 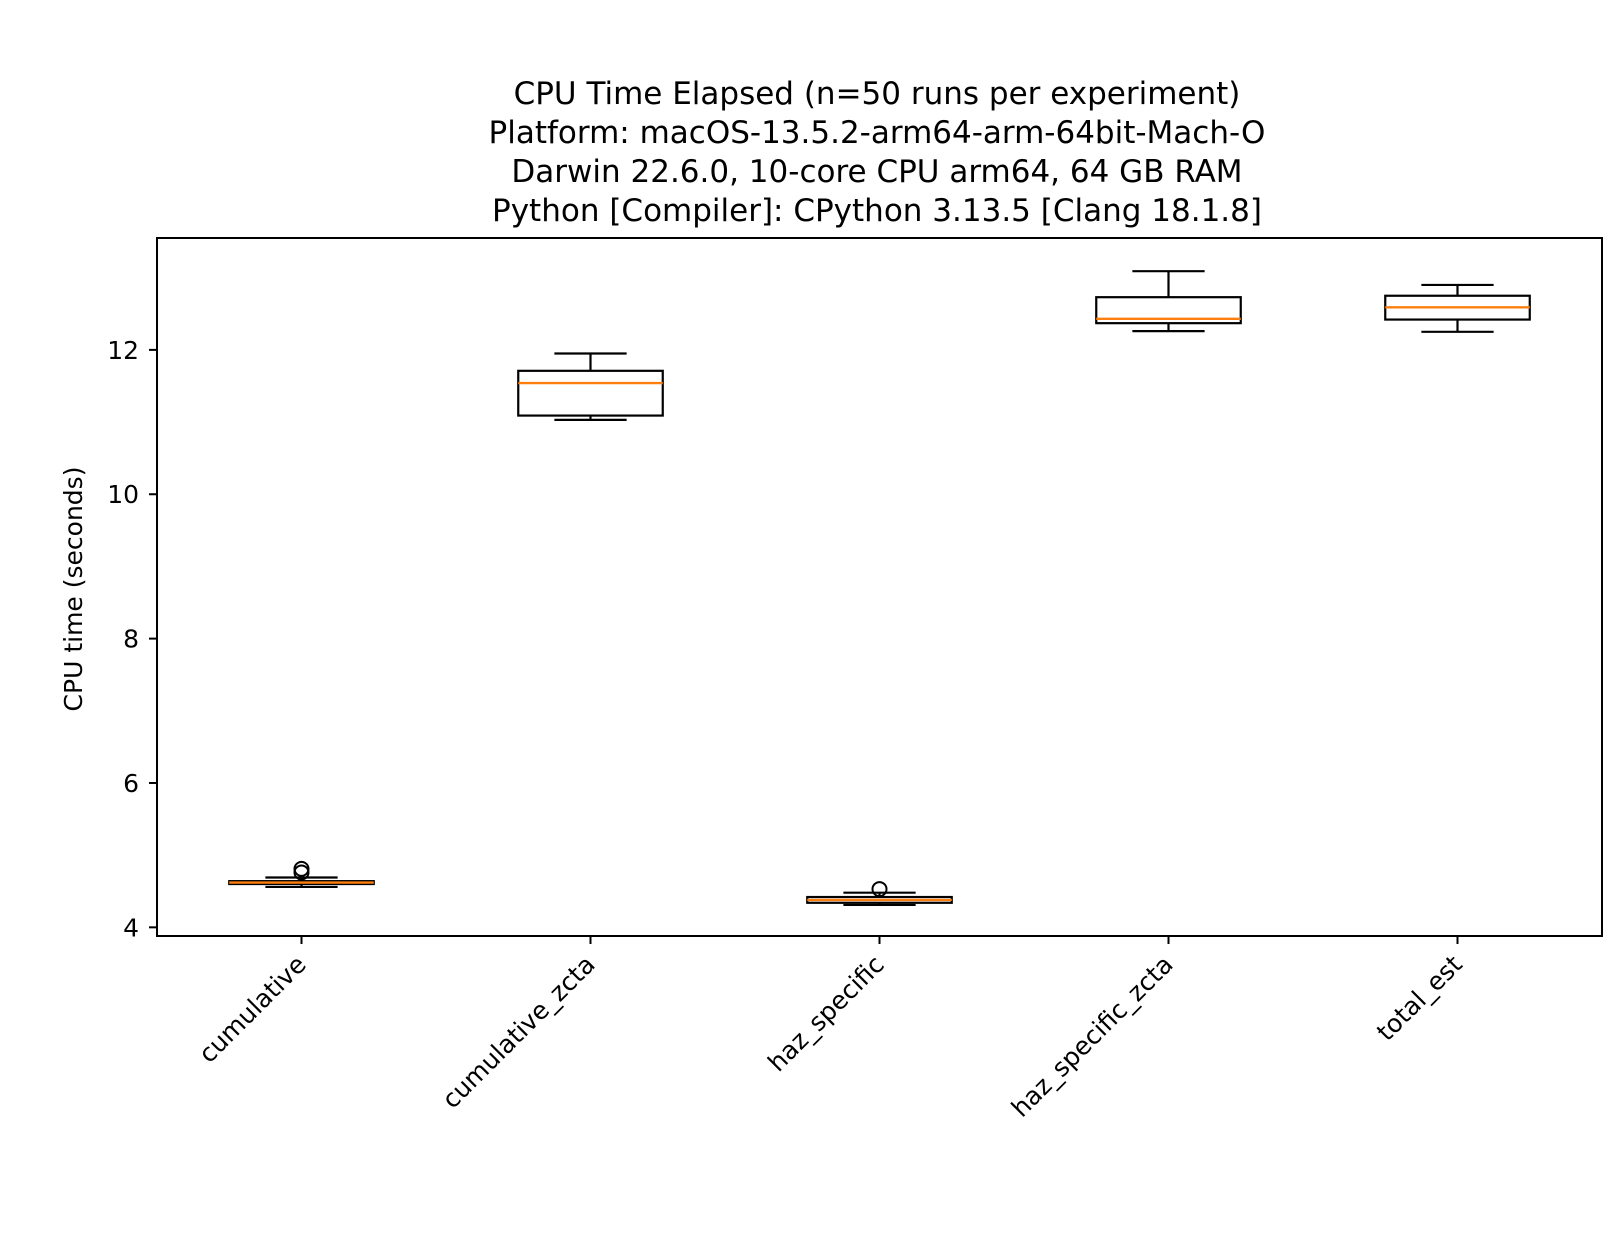 I want to click on y-axis-ticks: 4 6 8 10 12, so click(x=132, y=639).